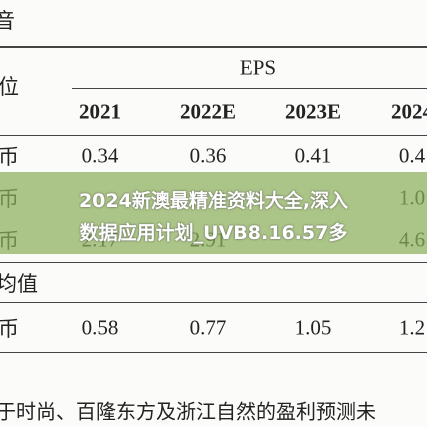 The height and width of the screenshot is (427, 427). Describe the element at coordinates (313, 327) in the screenshot. I see `cell: 1.05` at that location.